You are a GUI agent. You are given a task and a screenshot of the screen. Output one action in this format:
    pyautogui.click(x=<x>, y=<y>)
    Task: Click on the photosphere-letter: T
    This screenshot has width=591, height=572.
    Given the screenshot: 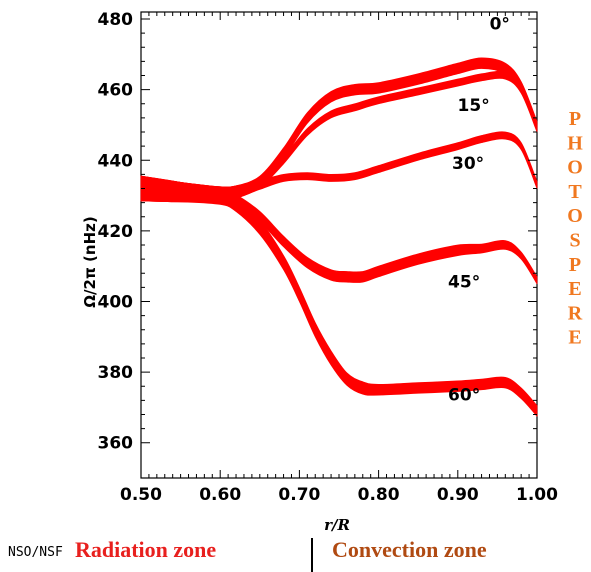 What is the action you would take?
    pyautogui.click(x=575, y=192)
    